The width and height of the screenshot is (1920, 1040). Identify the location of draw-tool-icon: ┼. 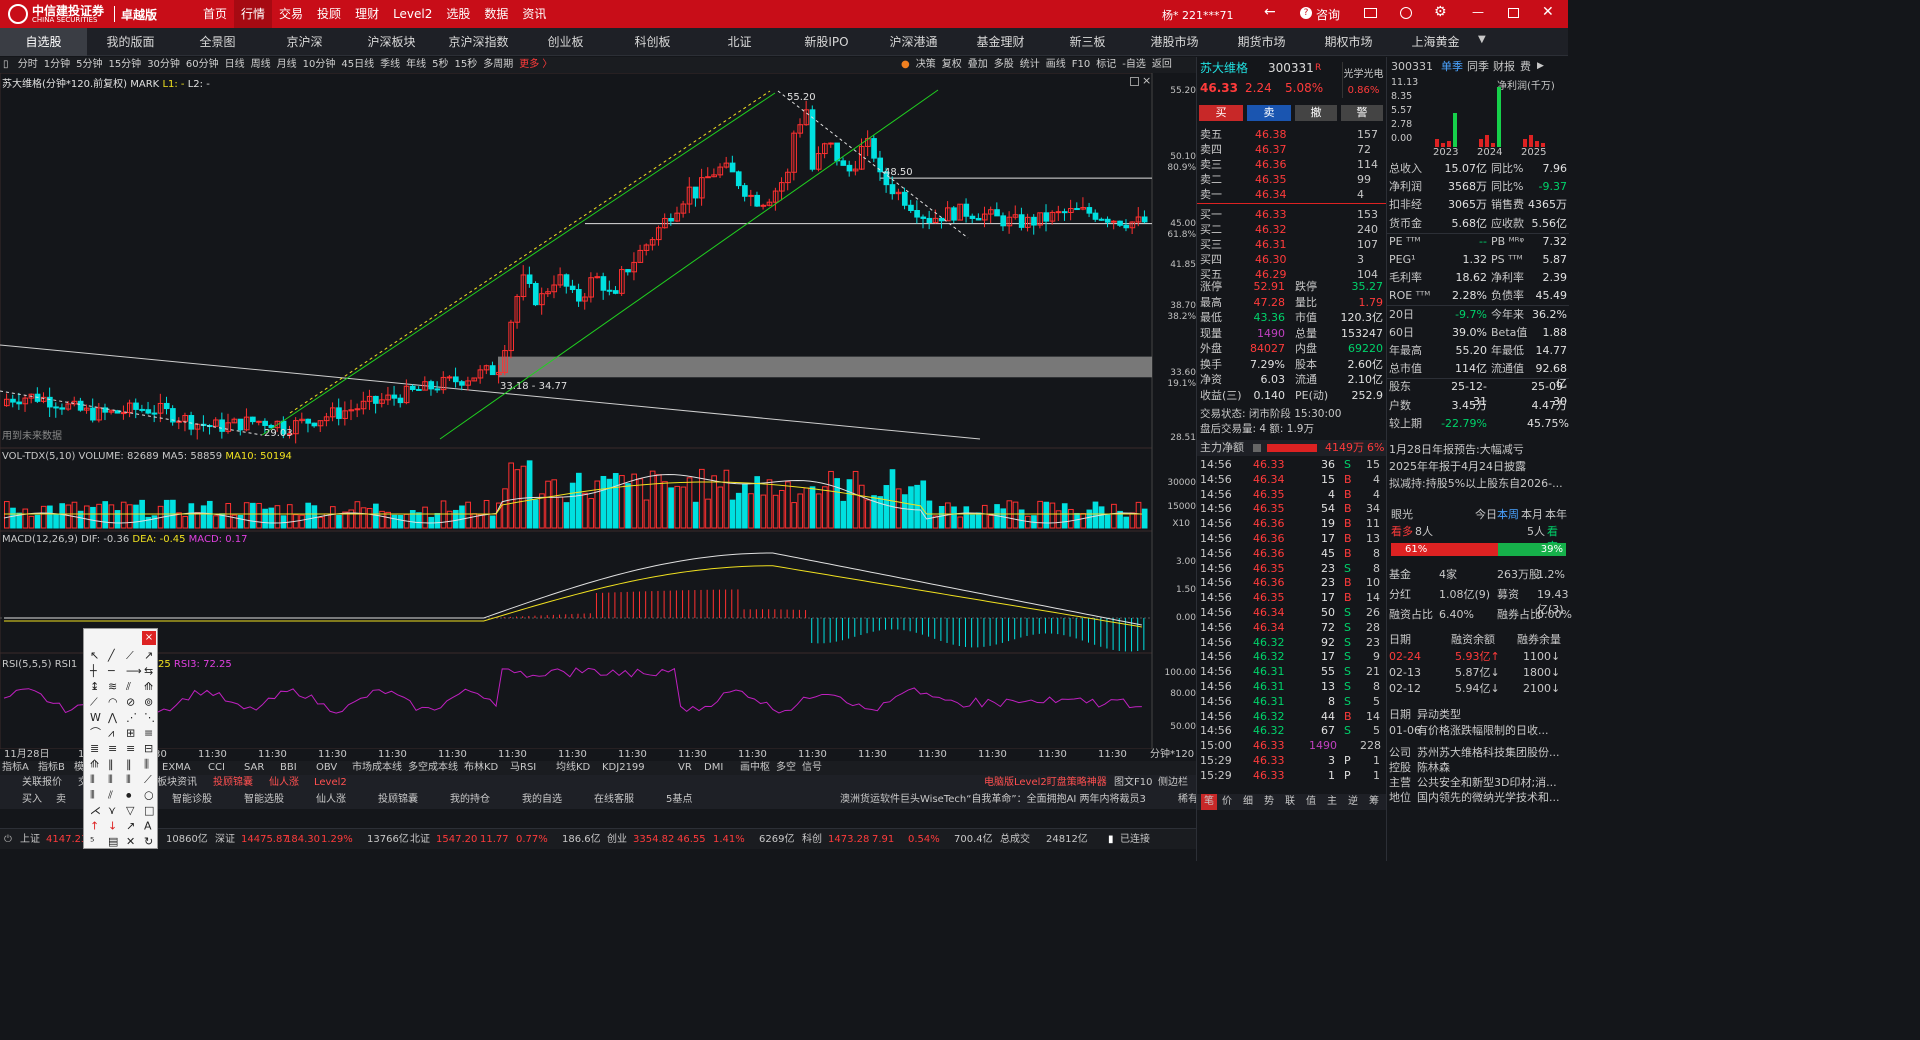
(93, 671).